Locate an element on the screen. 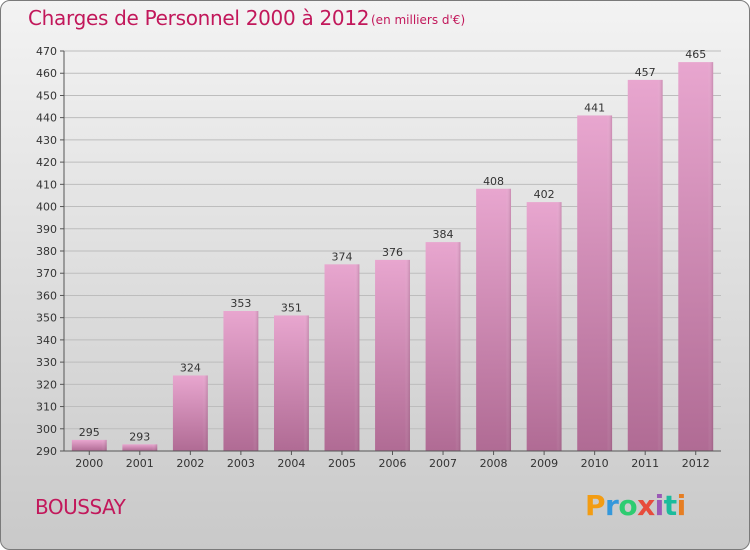 Image resolution: width=750 pixels, height=550 pixels. y-tick-label: 450 is located at coordinates (46, 95).